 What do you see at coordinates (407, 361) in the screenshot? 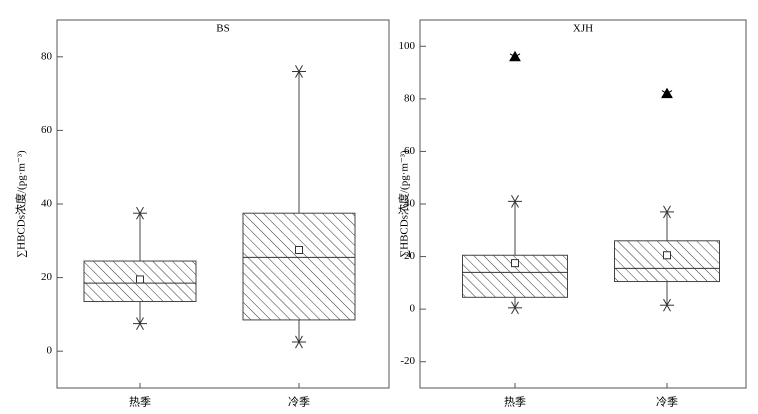
I see `y-tick-label: -20` at bounding box center [407, 361].